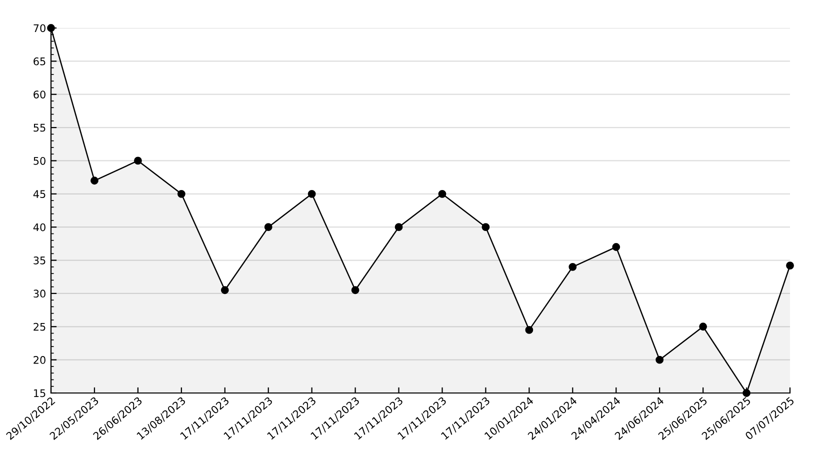  I want to click on y-tick-label: 40, so click(39, 227).